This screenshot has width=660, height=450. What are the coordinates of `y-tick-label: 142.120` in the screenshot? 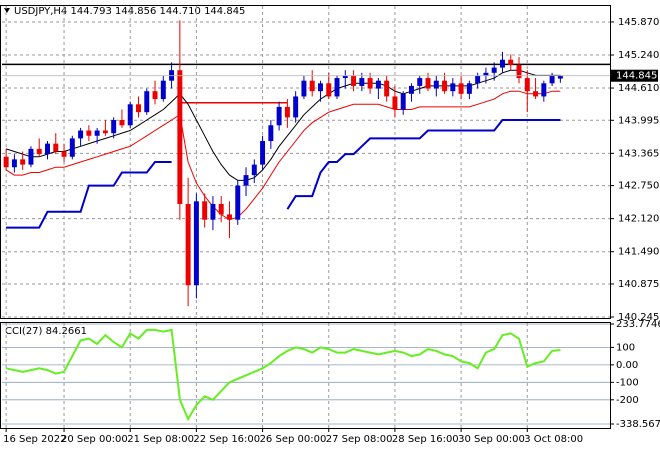 It's located at (638, 219).